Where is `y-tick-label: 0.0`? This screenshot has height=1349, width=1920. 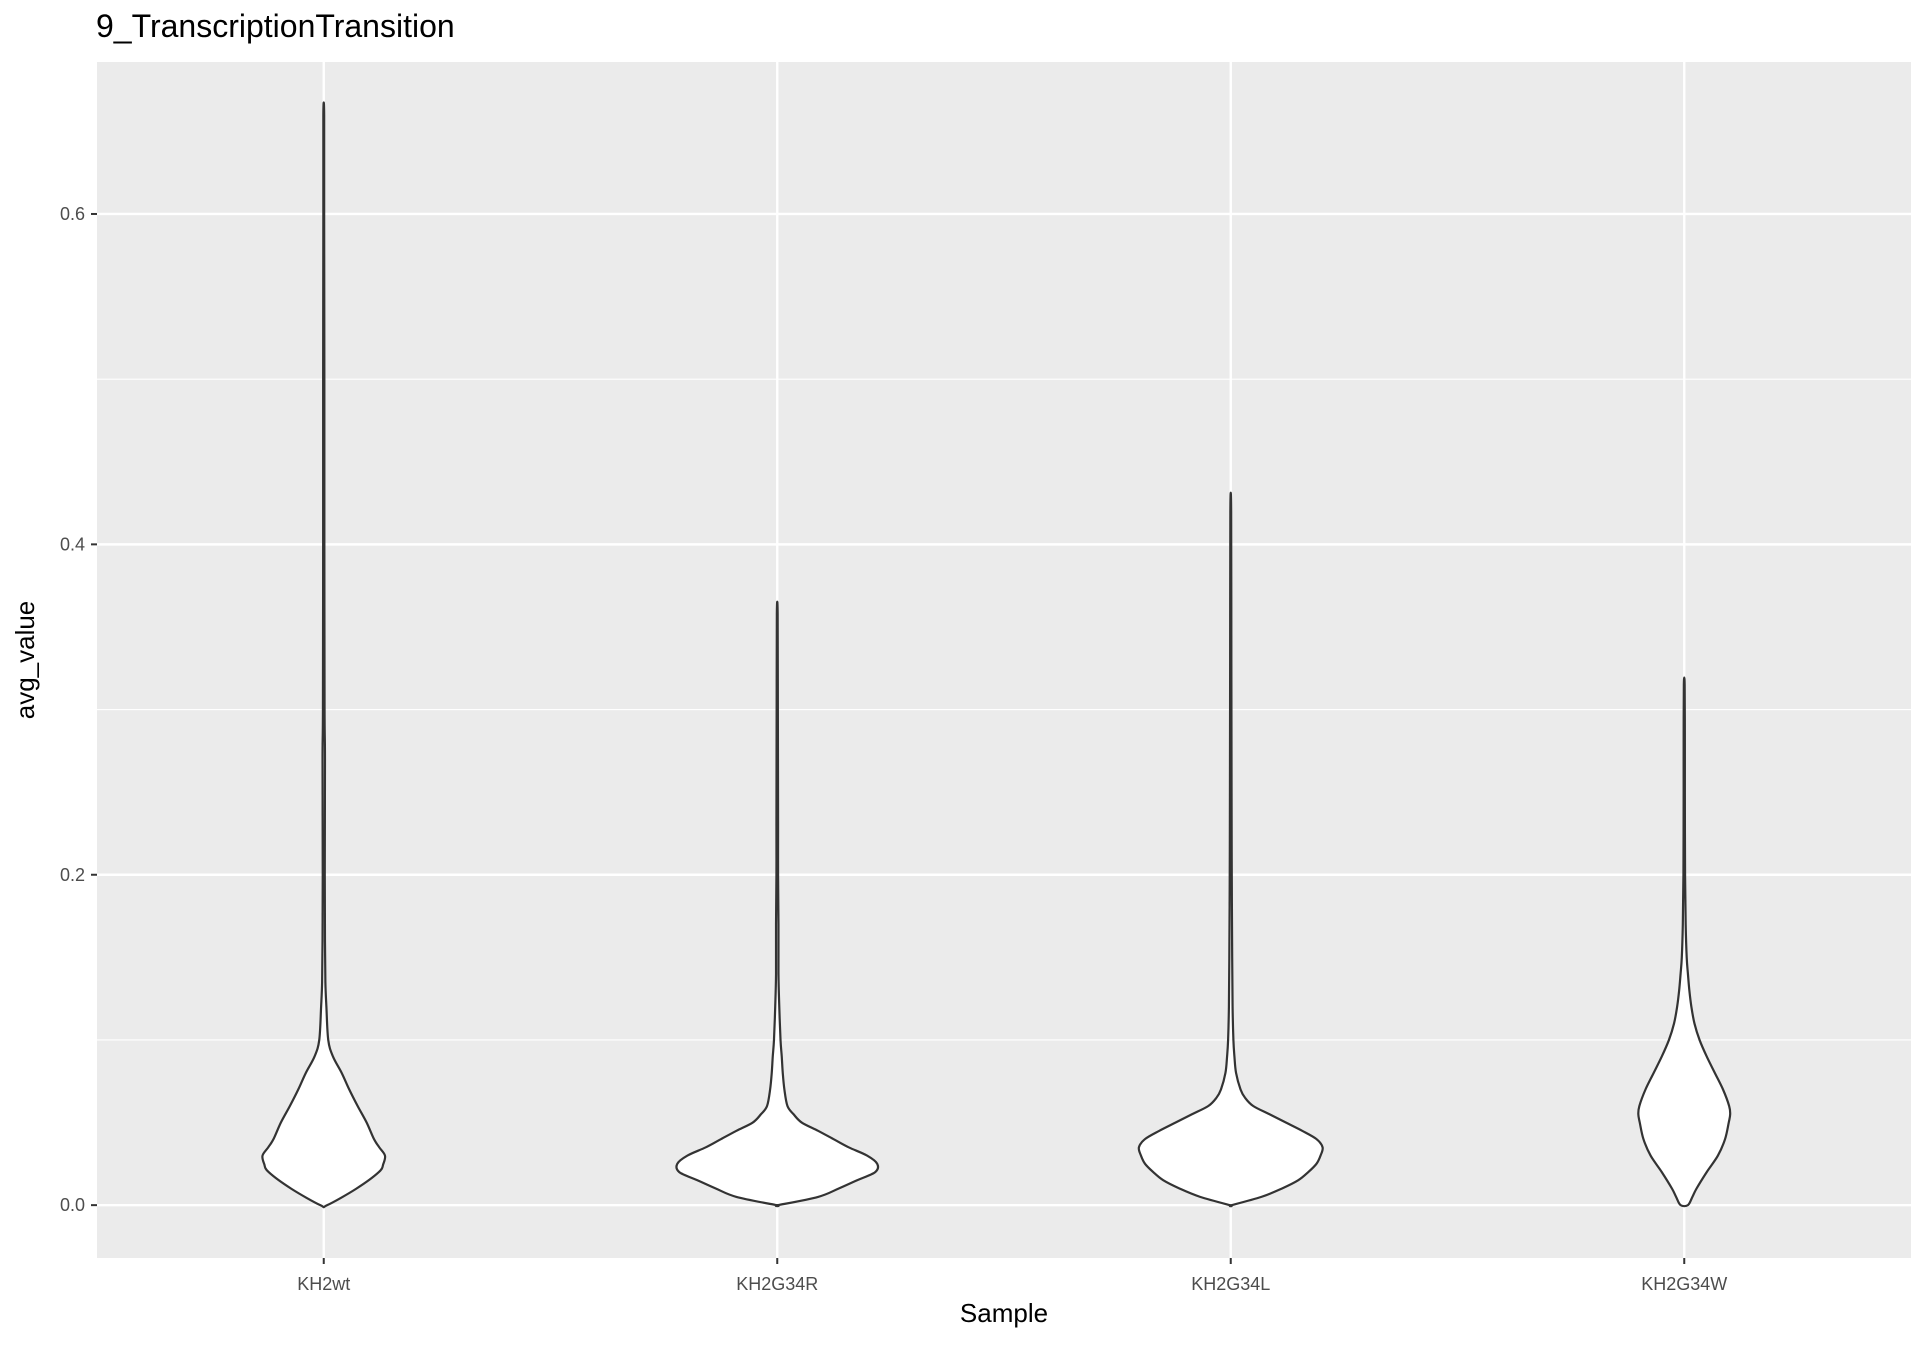 y-tick-label: 0.0 is located at coordinates (72, 1205).